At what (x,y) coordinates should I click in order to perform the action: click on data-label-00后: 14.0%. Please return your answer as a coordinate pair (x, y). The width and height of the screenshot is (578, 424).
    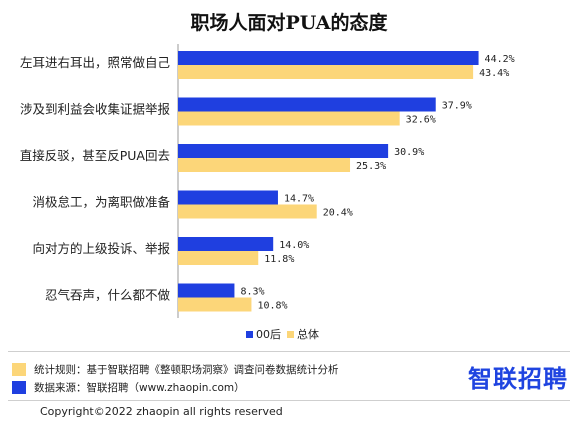
    Looking at the image, I should click on (294, 245).